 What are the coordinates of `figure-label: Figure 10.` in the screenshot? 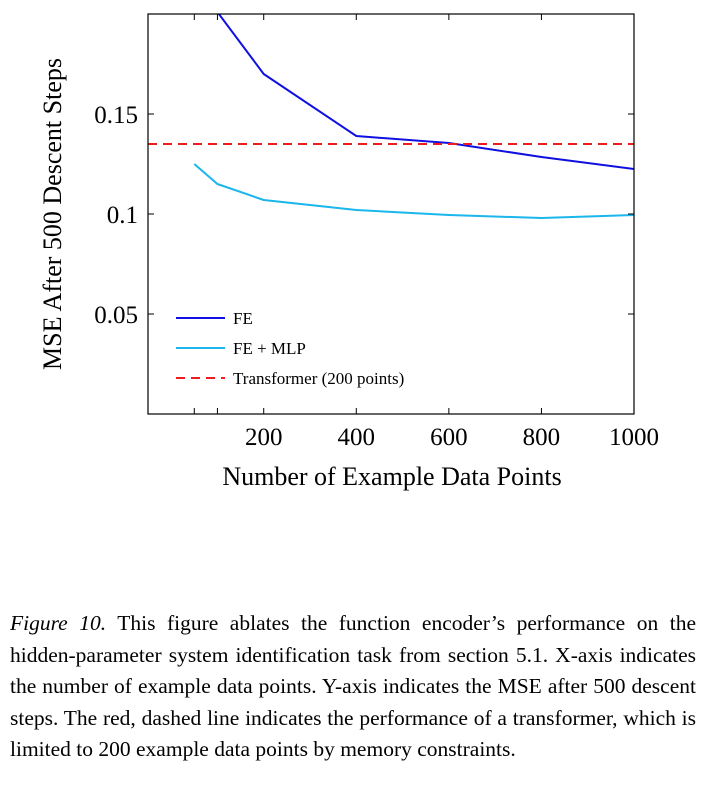 It's located at (58, 623).